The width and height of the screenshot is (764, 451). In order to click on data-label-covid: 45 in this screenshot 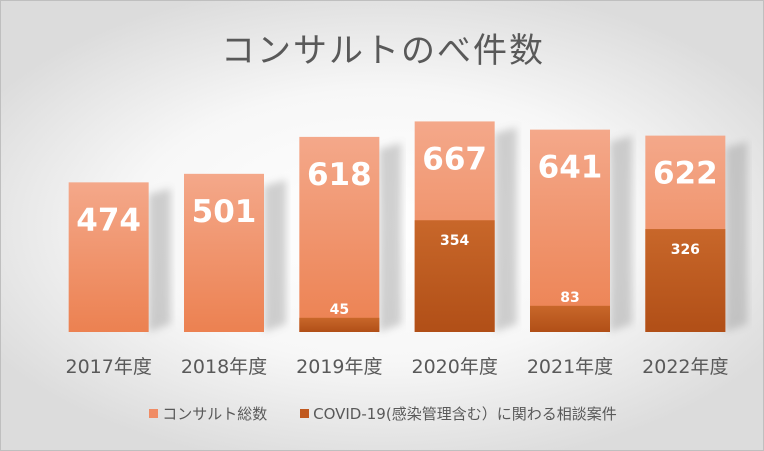, I will do `click(339, 310)`.